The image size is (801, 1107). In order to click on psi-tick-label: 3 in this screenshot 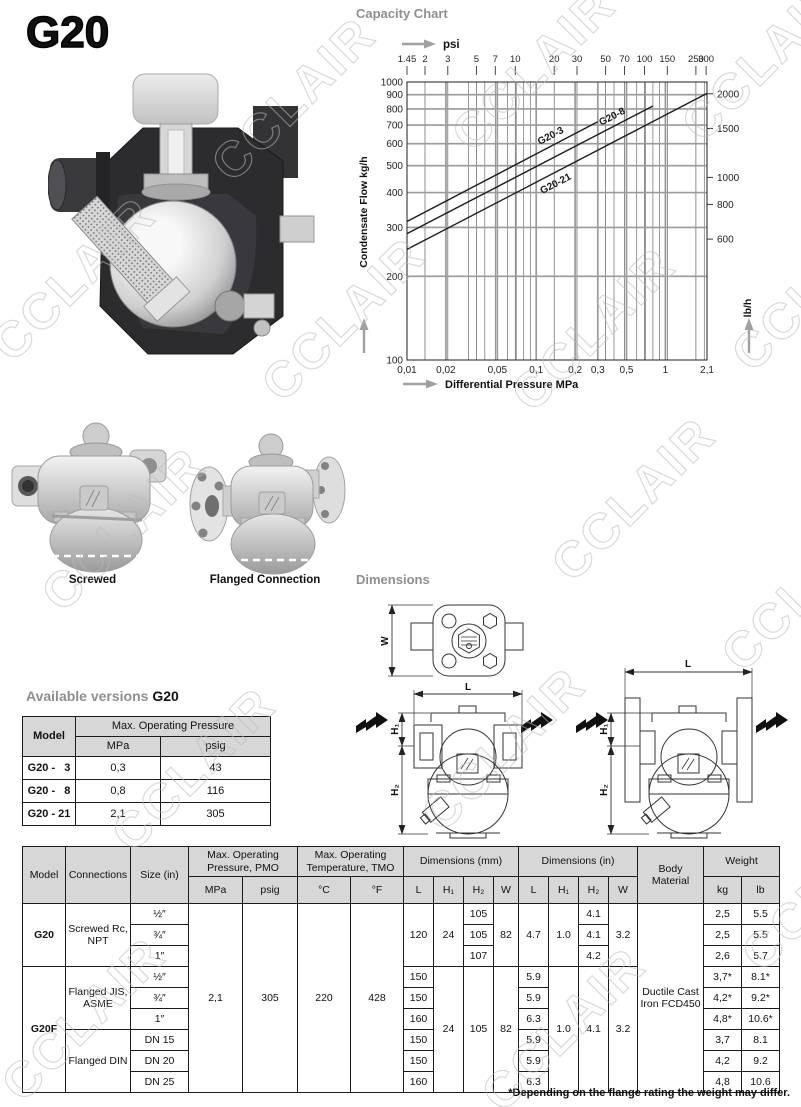, I will do `click(447, 59)`.